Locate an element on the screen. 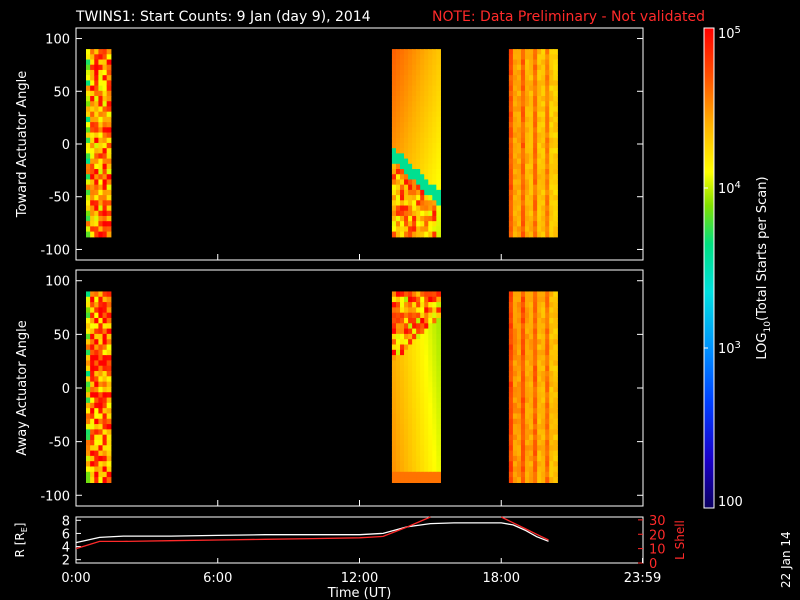 The width and height of the screenshot is (800, 600). heatmap-block is located at coordinates (533, 387).